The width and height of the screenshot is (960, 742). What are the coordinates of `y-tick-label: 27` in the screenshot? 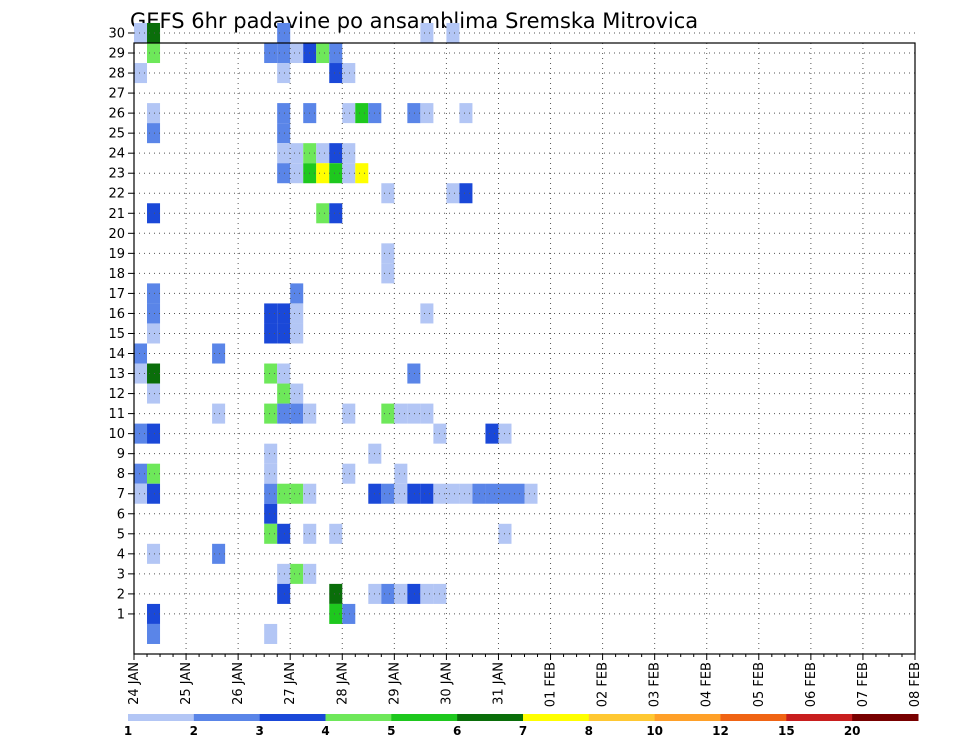 It's located at (116, 94).